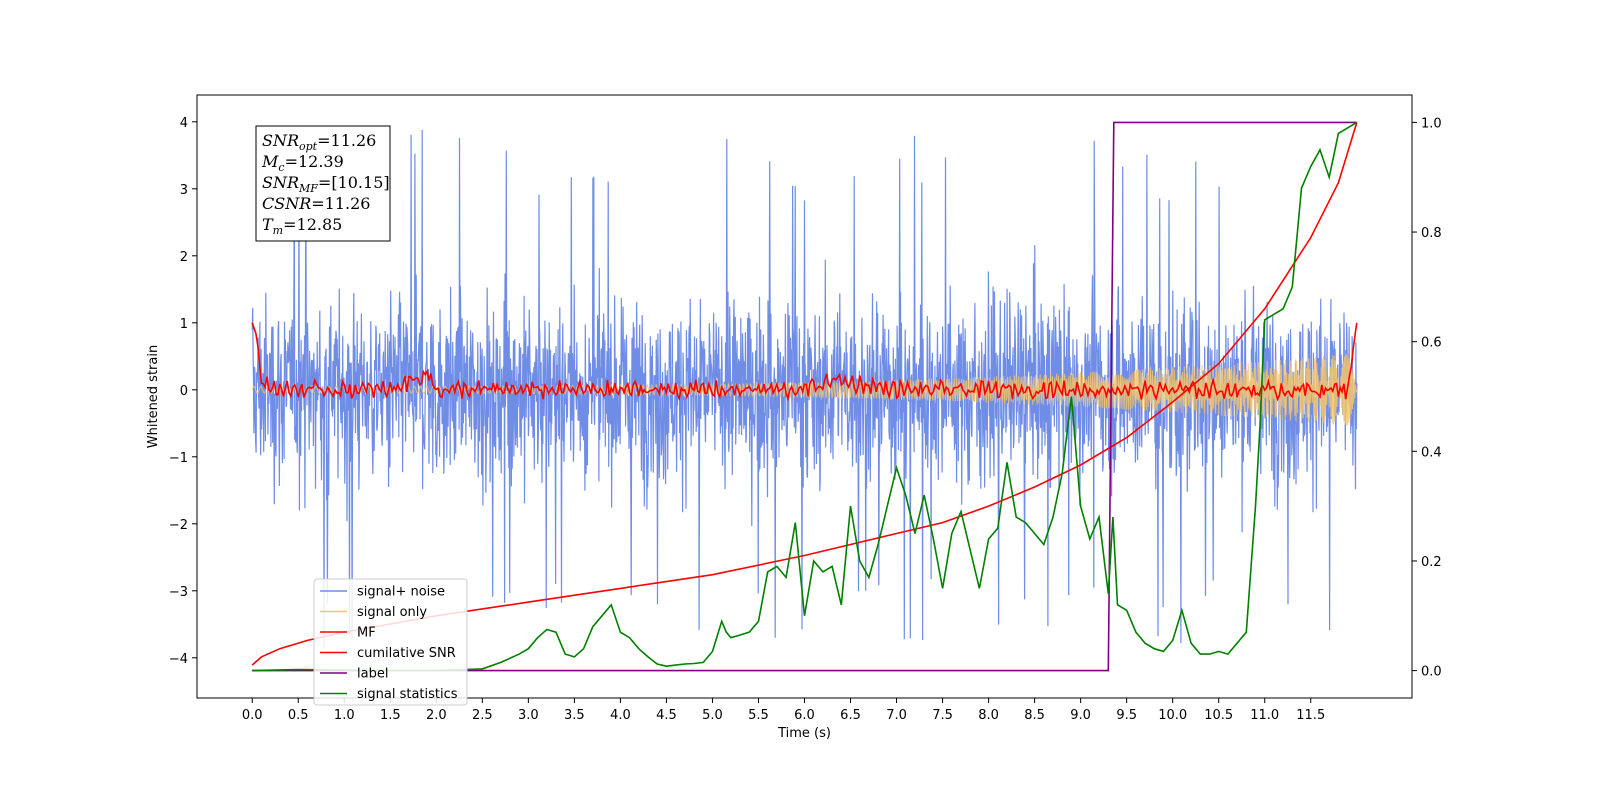 Image resolution: width=1600 pixels, height=800 pixels. I want to click on legend-label: signal only, so click(392, 612).